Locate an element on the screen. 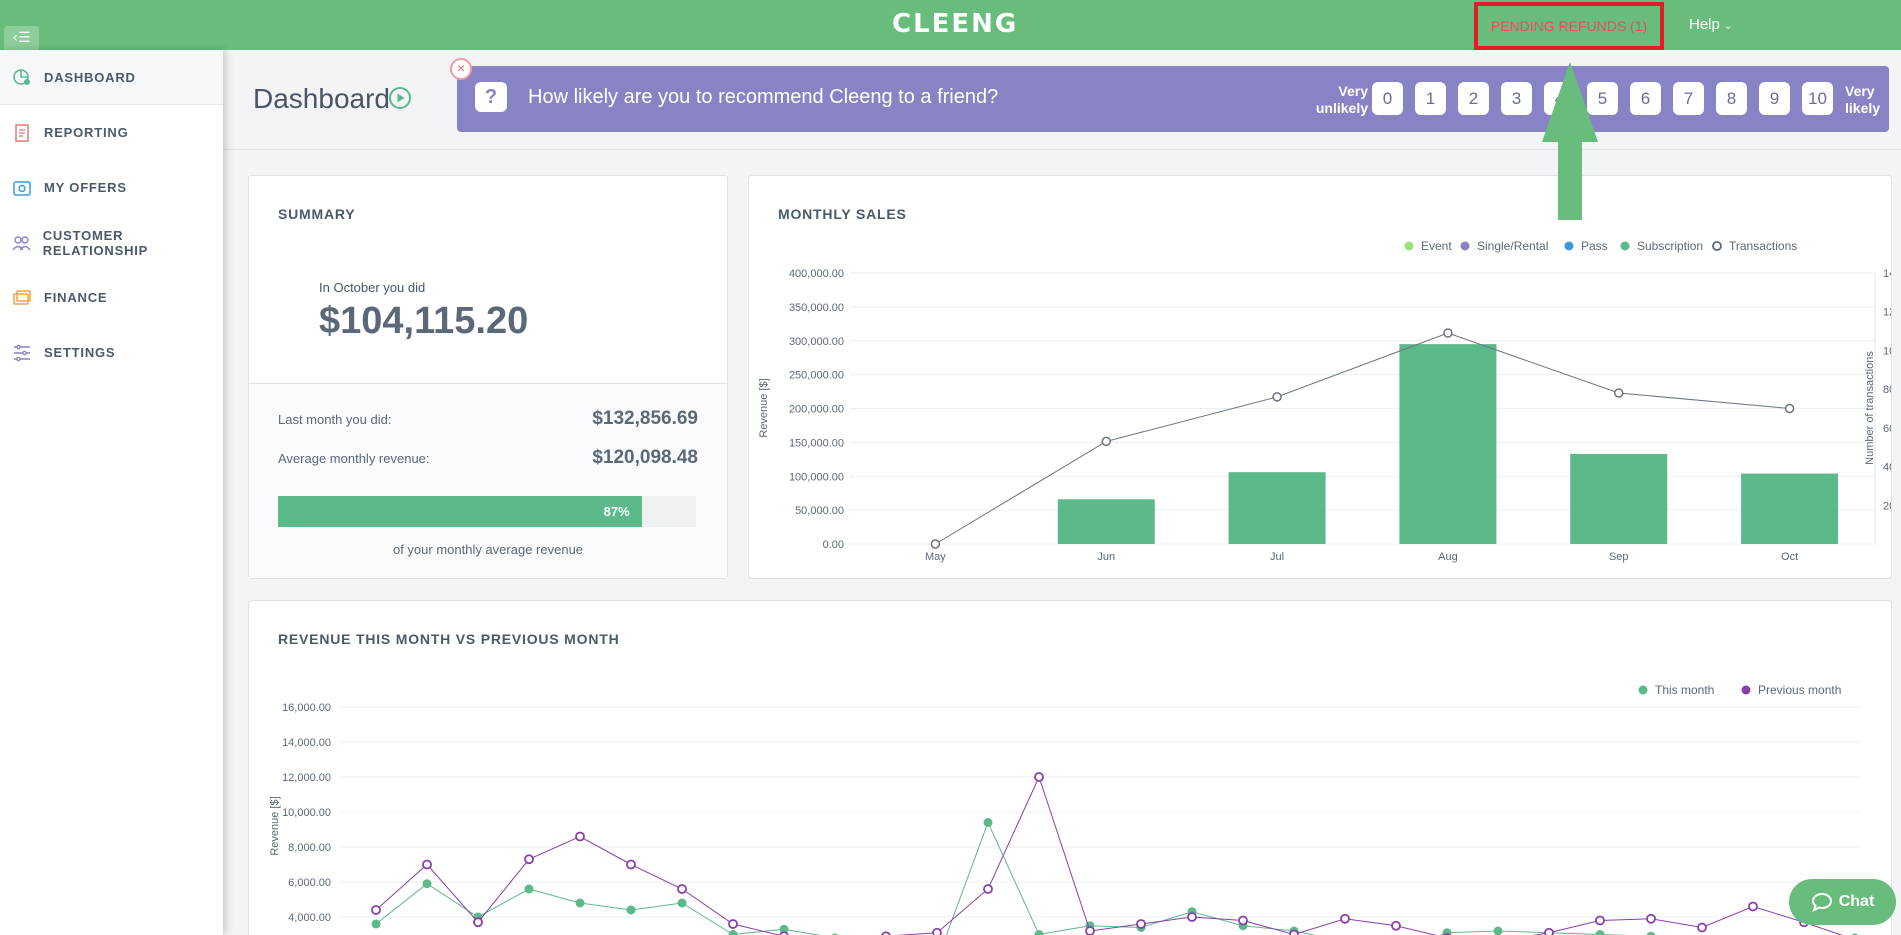 This screenshot has height=935, width=1901. page-title: Dashboard is located at coordinates (321, 98).